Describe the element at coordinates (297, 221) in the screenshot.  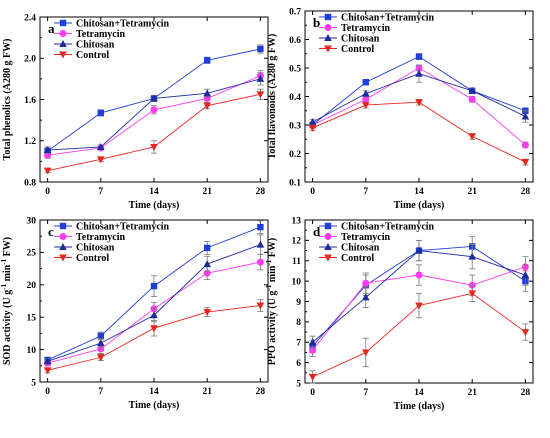
I see `y-tick-label: 13` at that location.